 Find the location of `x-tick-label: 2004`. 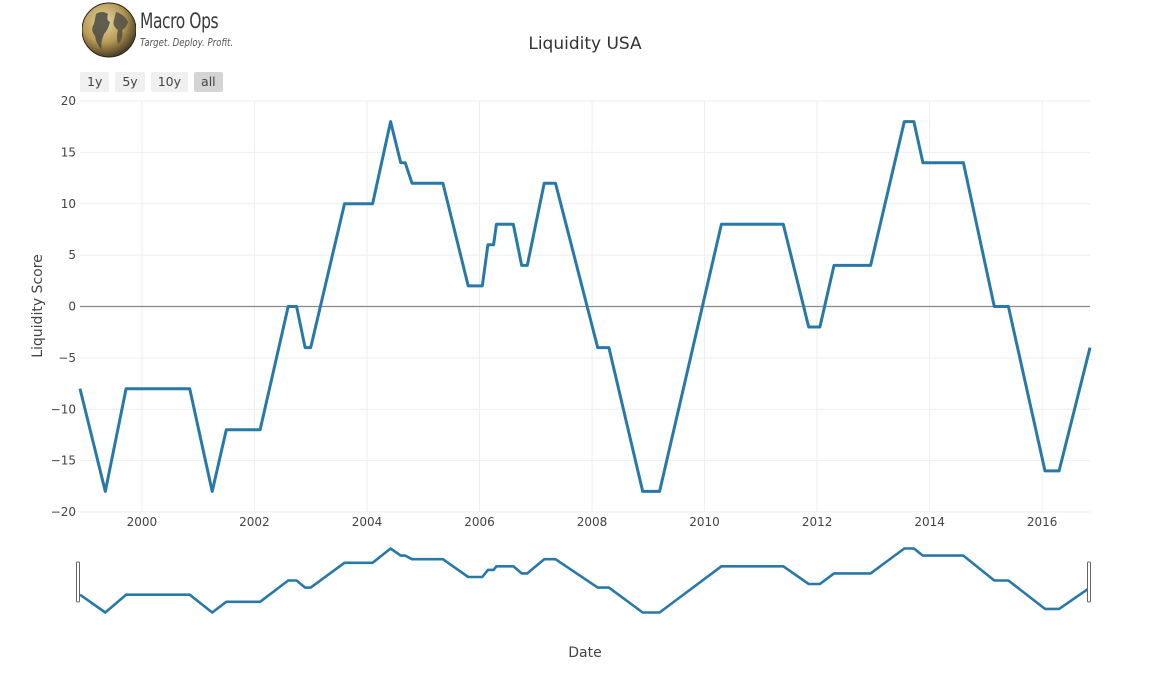

x-tick-label: 2004 is located at coordinates (367, 522).